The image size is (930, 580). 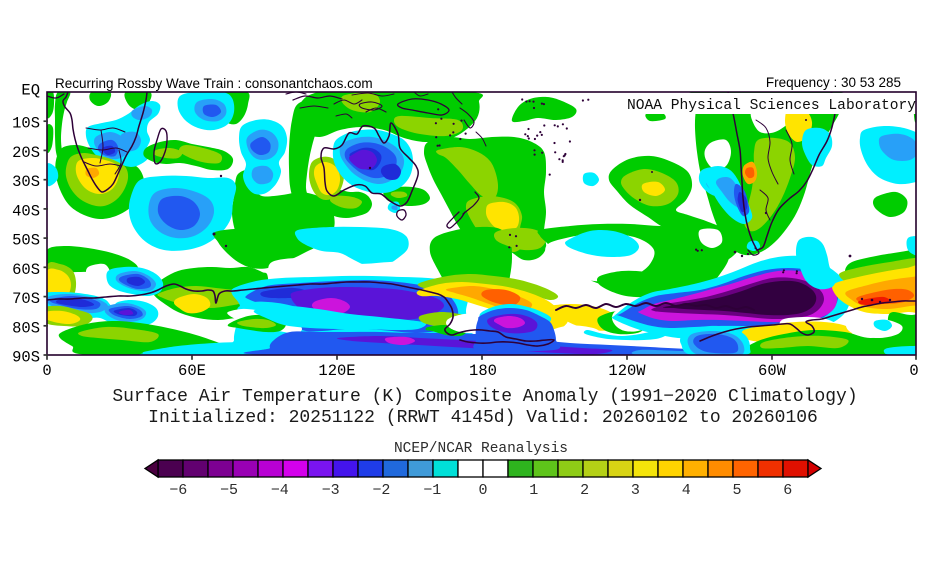 What do you see at coordinates (26, 211) in the screenshot?
I see `svg-text: 40S` at bounding box center [26, 211].